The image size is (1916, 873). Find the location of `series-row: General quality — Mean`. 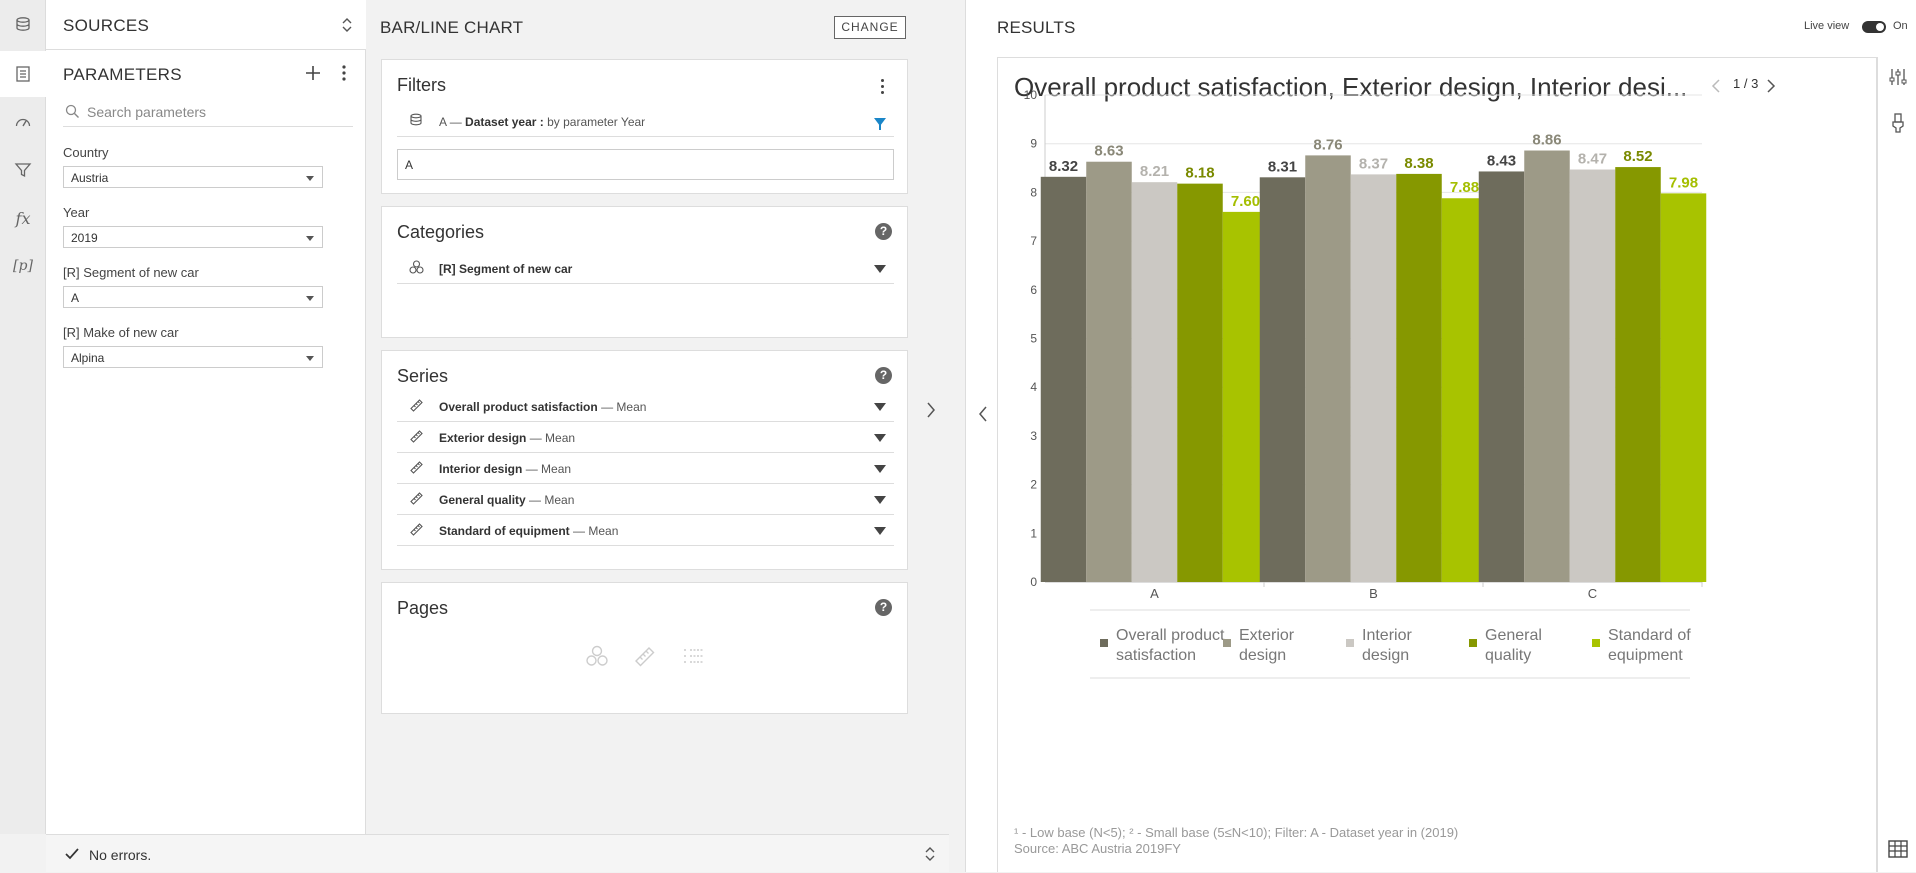

series-row: General quality — Mean is located at coordinates (645, 499).